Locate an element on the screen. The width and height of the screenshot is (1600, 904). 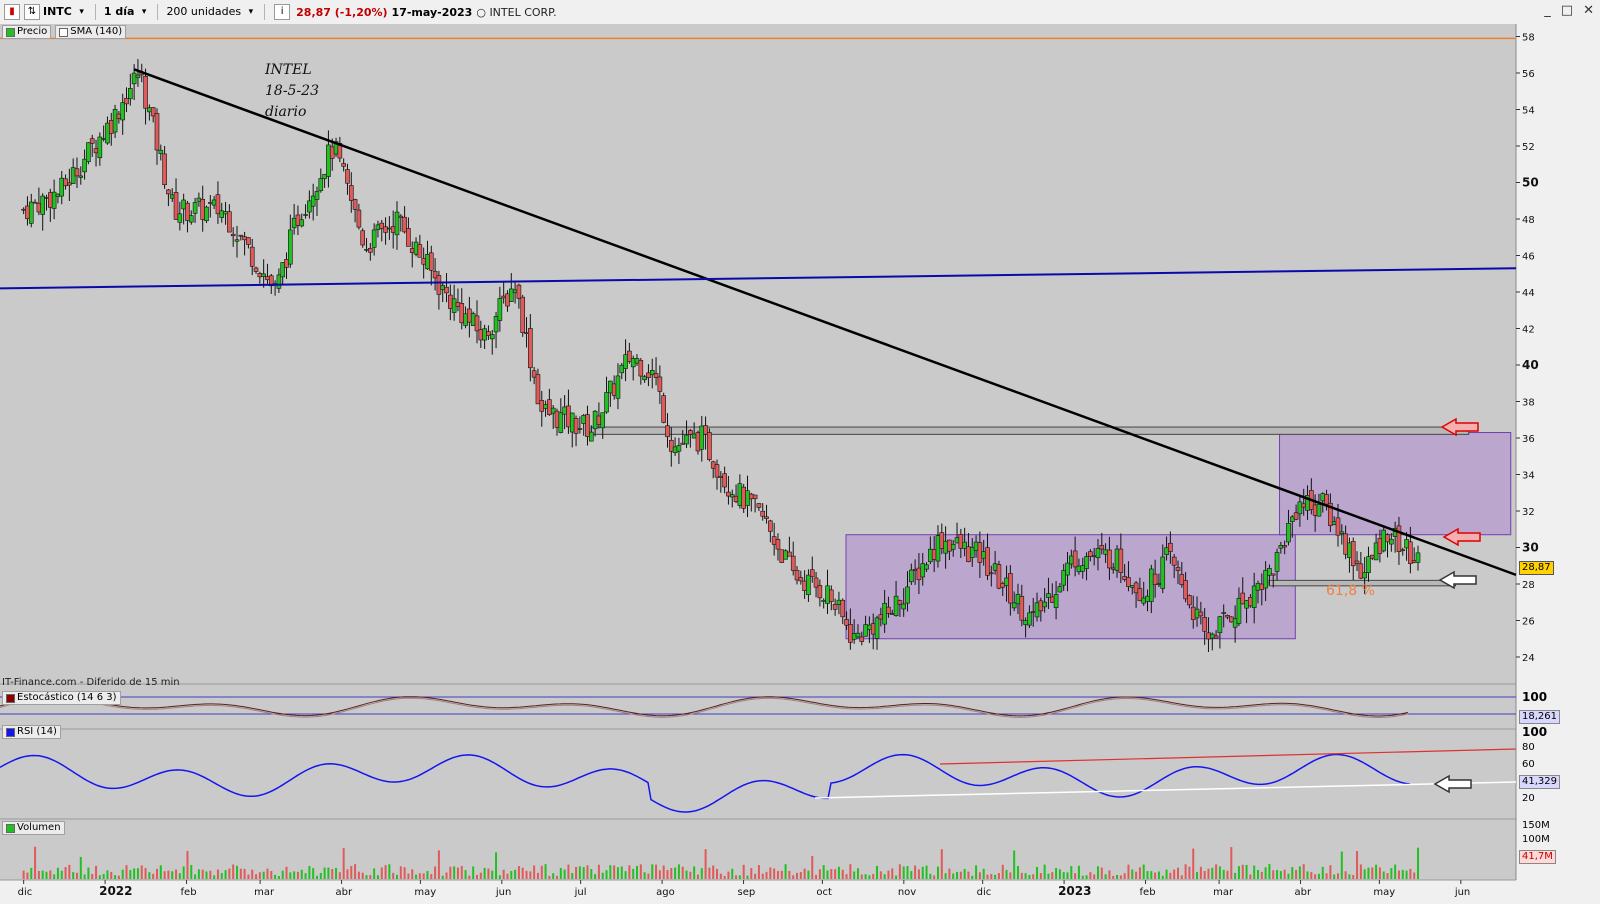
sma-legend-label: SMA (140) is located at coordinates (96, 31).